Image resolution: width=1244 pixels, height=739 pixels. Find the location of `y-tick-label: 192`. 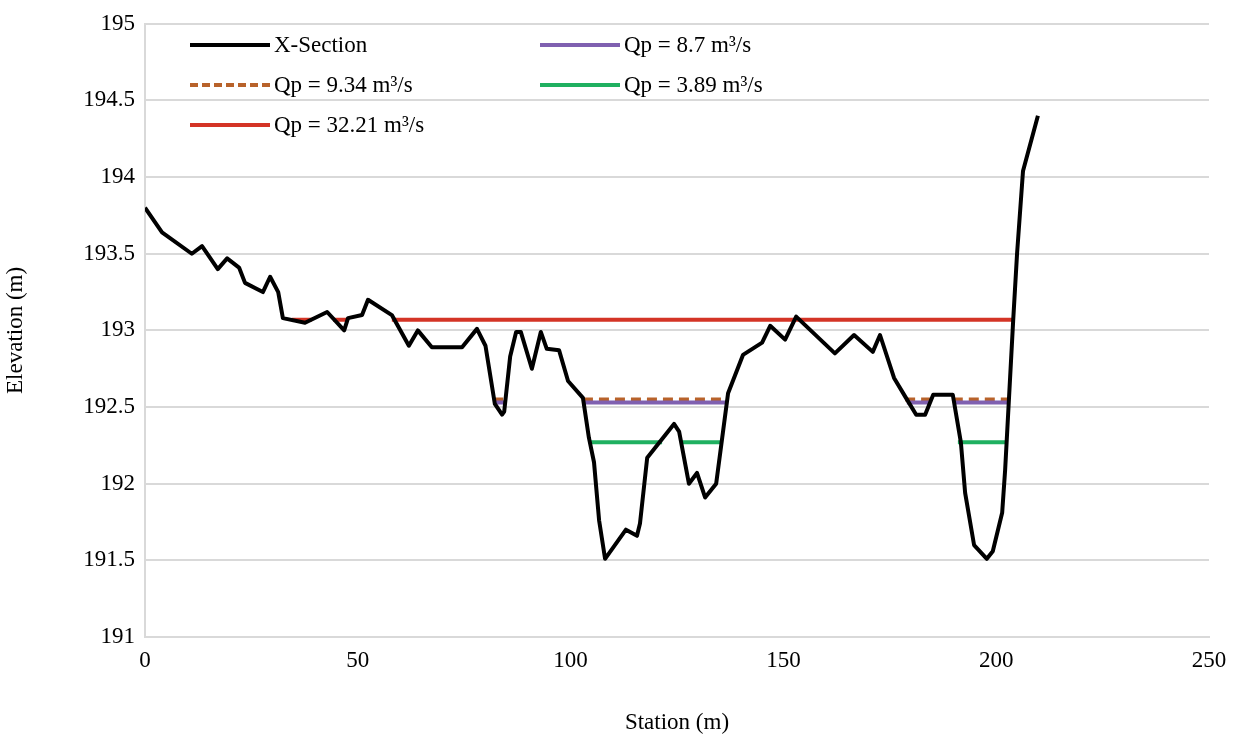

y-tick-label: 192 is located at coordinates (117, 482).